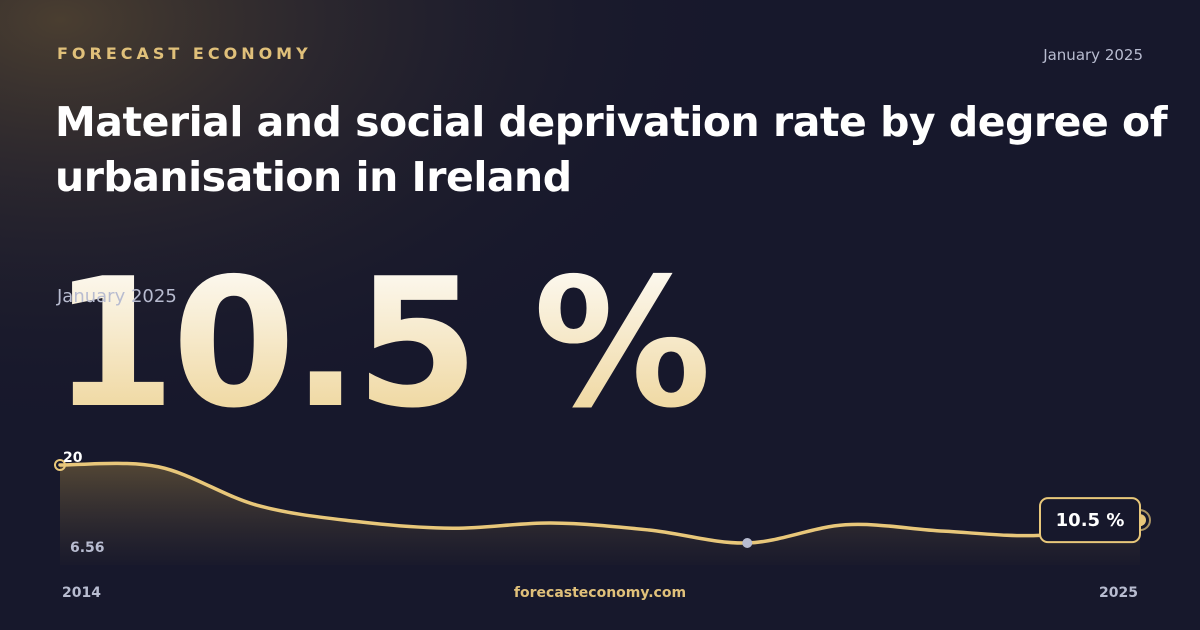 The width and height of the screenshot is (1200, 630). What do you see at coordinates (1092, 55) in the screenshot?
I see `date: January 2025` at bounding box center [1092, 55].